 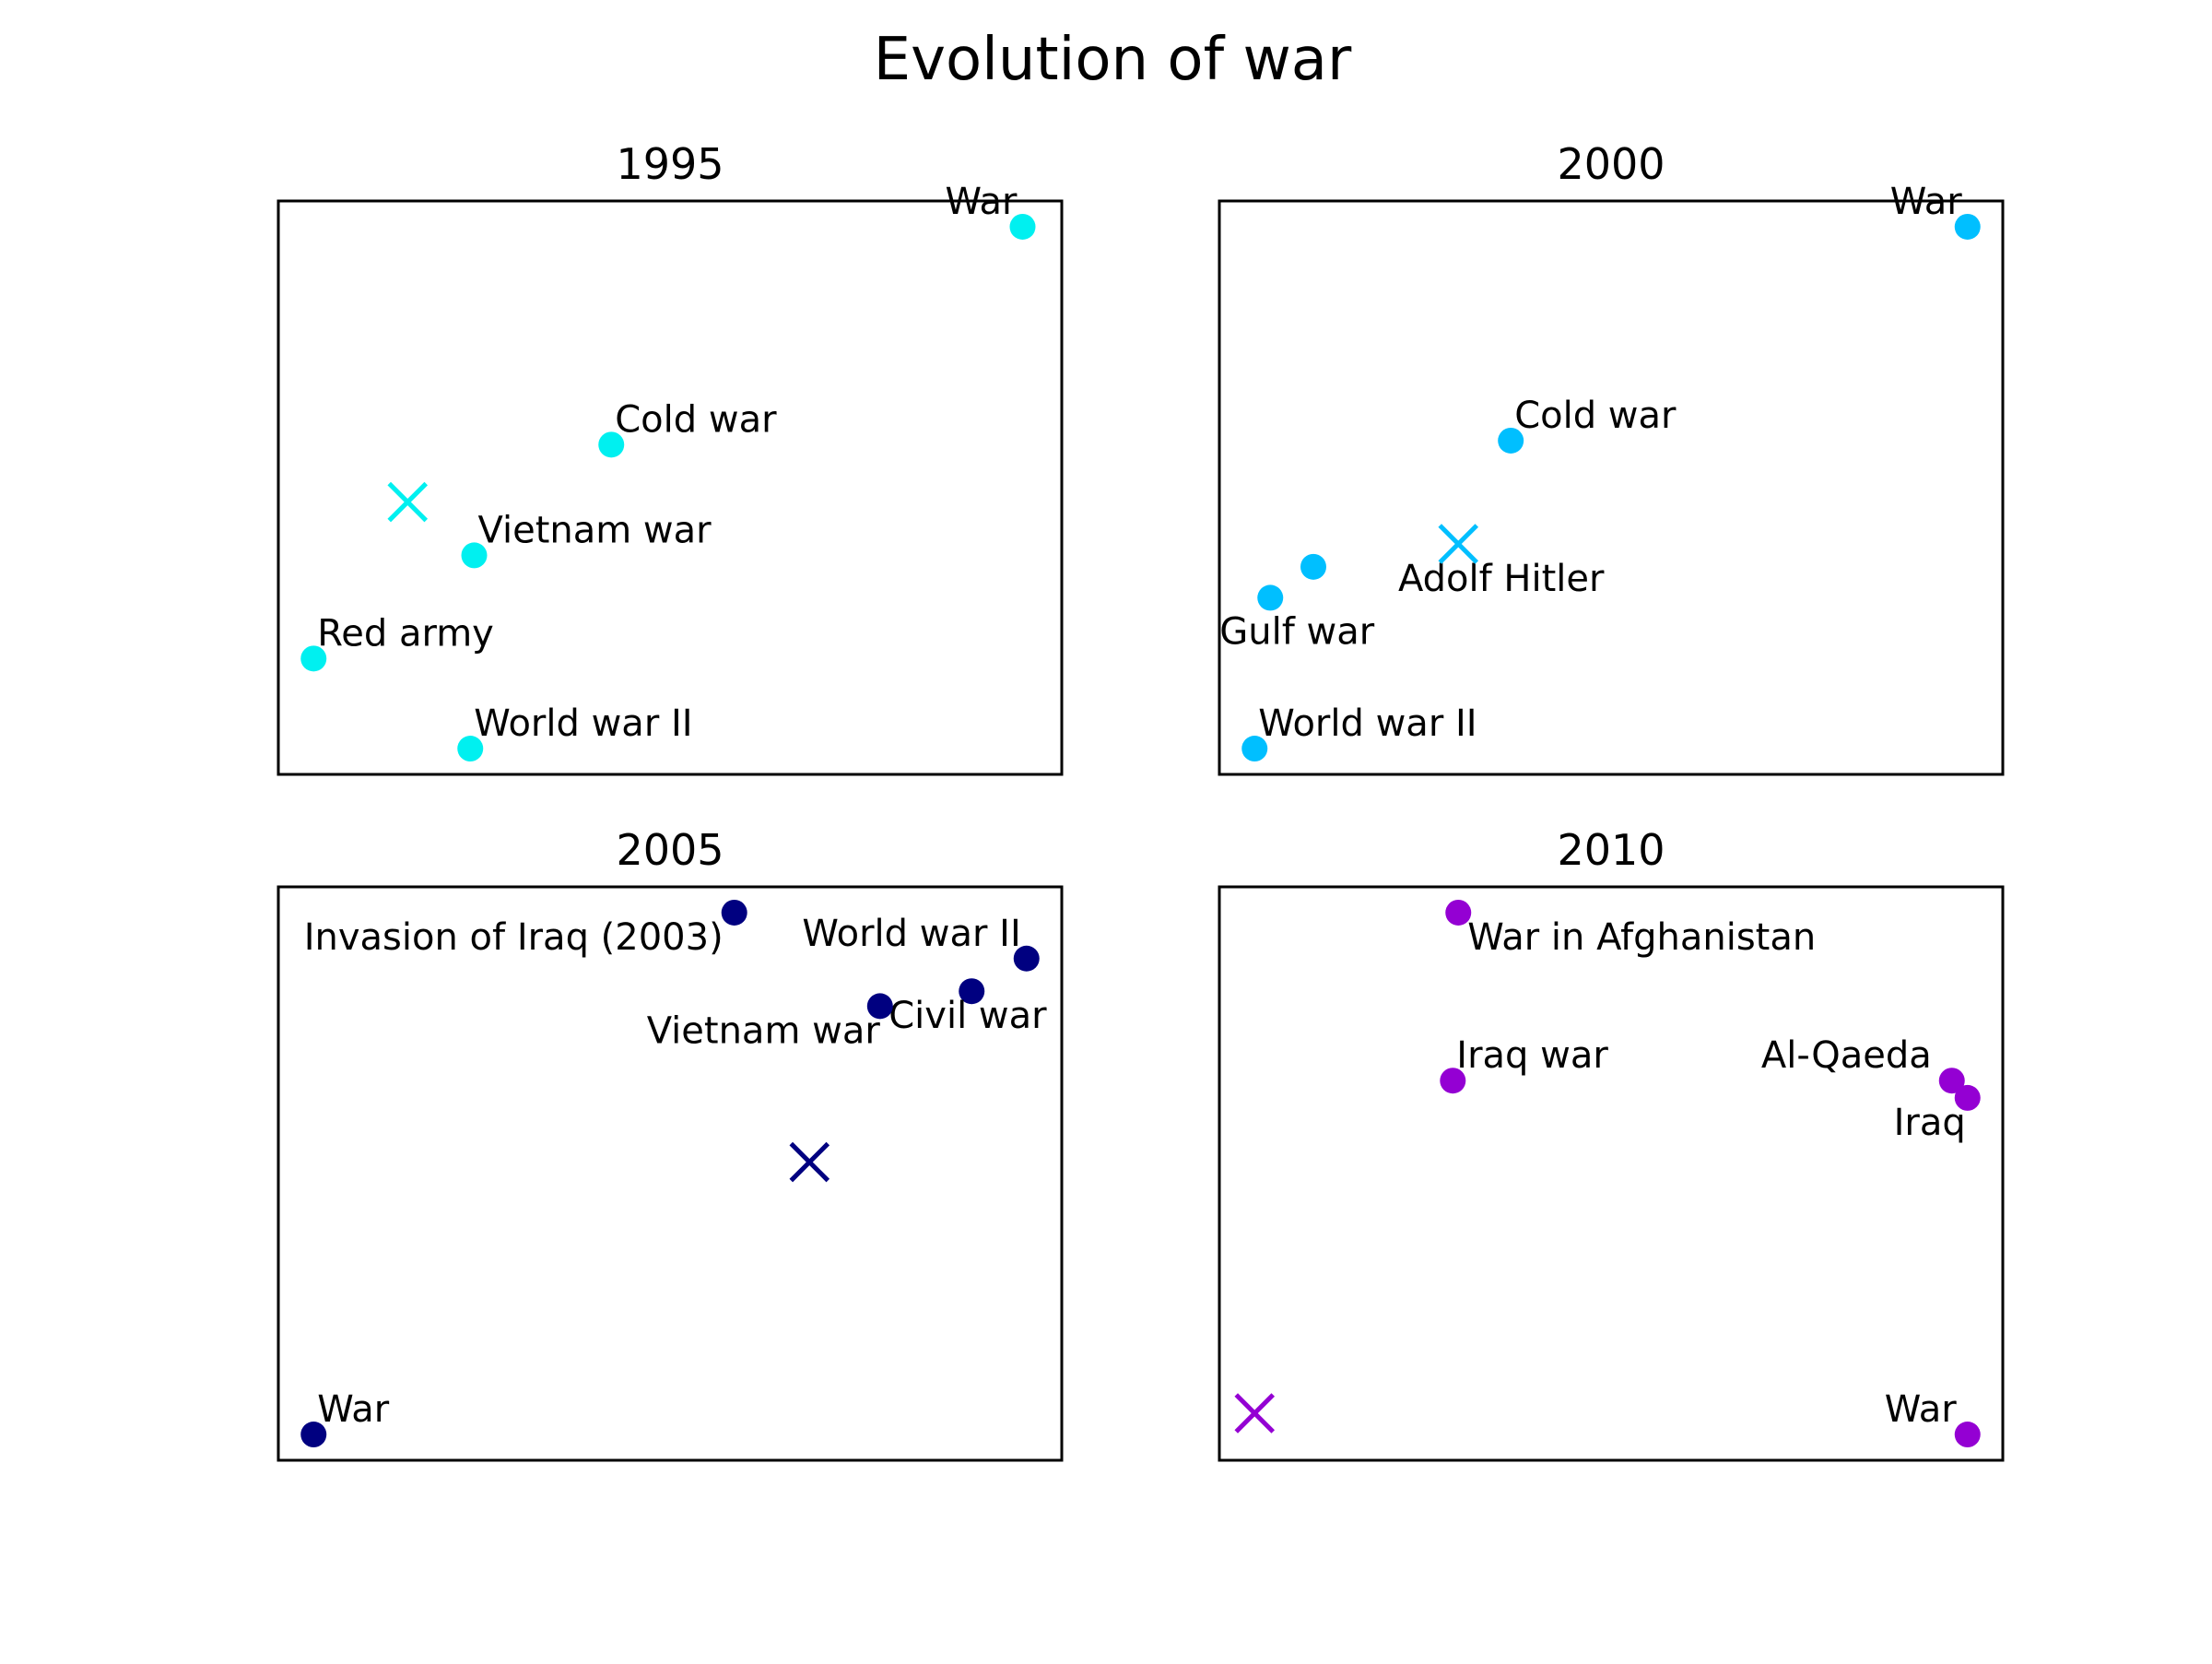 What do you see at coordinates (405, 633) in the screenshot?
I see `point-label: Red army` at bounding box center [405, 633].